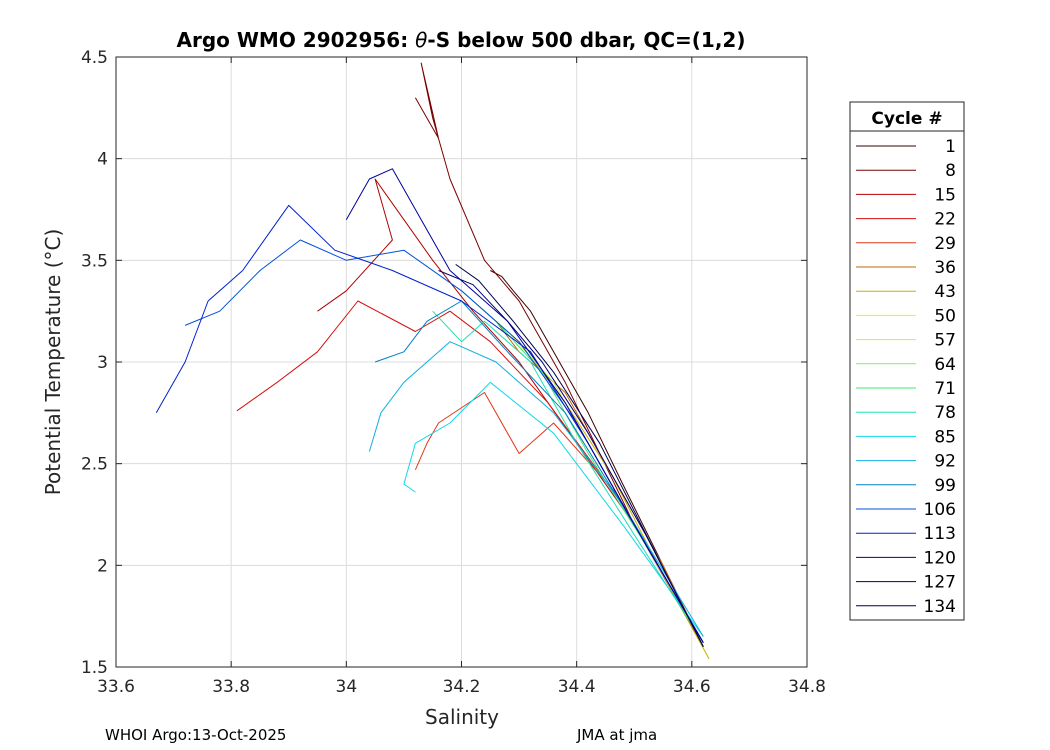  What do you see at coordinates (940, 534) in the screenshot?
I see `legend-label: 113` at bounding box center [940, 534].